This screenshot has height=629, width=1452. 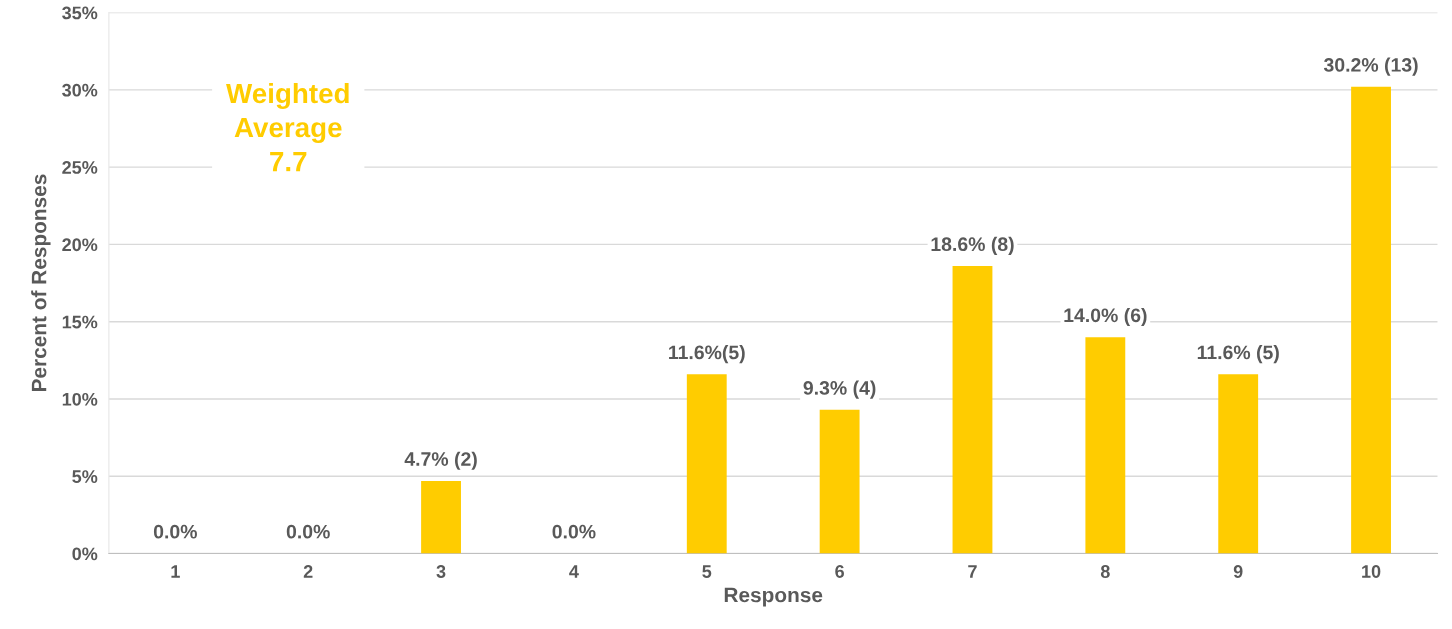 What do you see at coordinates (1238, 354) in the screenshot?
I see `data-label: 11.6% (5)` at bounding box center [1238, 354].